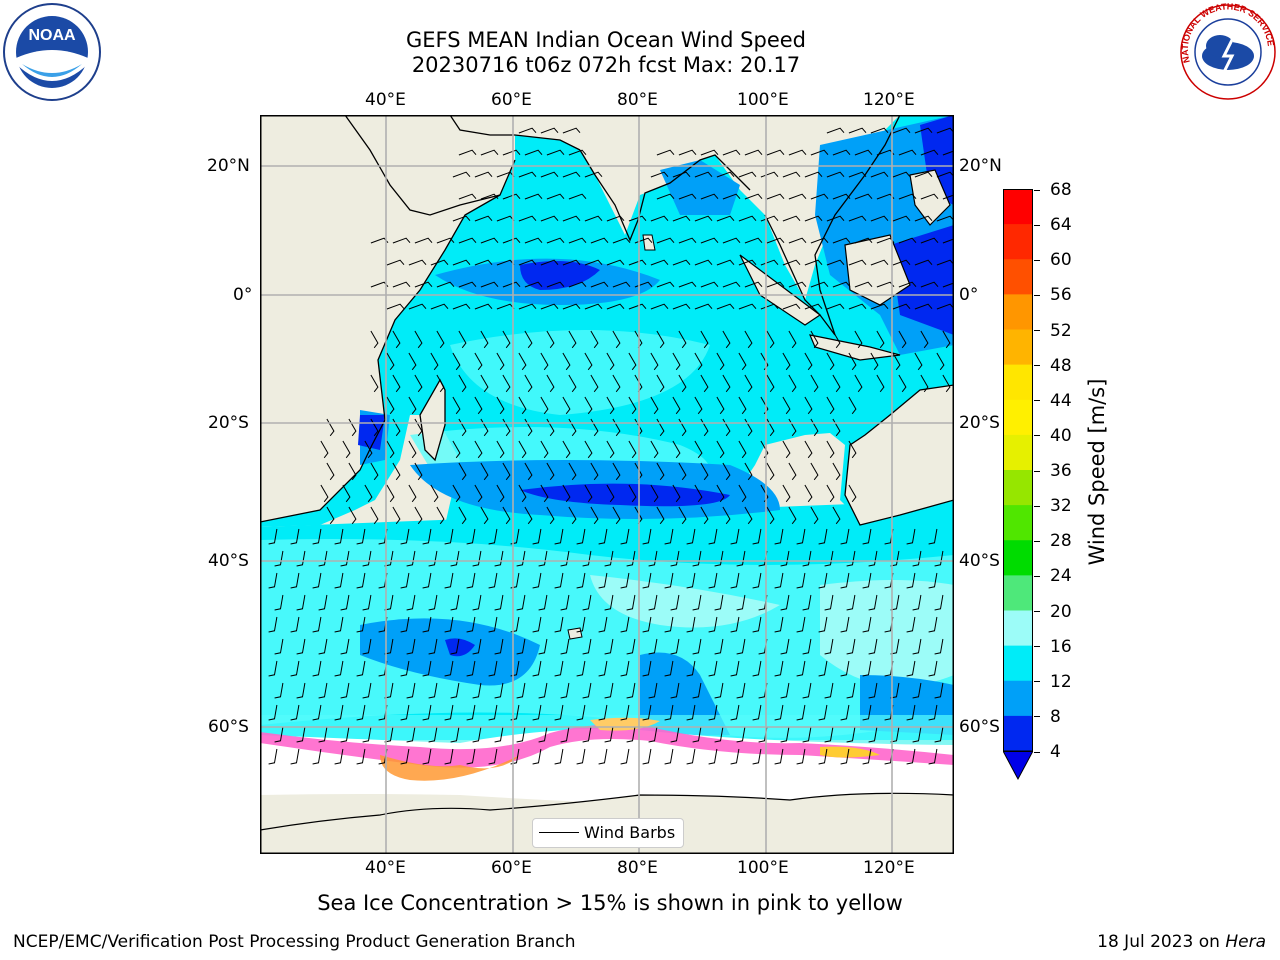 This screenshot has width=1280, height=960. Describe the element at coordinates (1053, 295) in the screenshot. I see `colorbar-tick-label: 56` at that location.